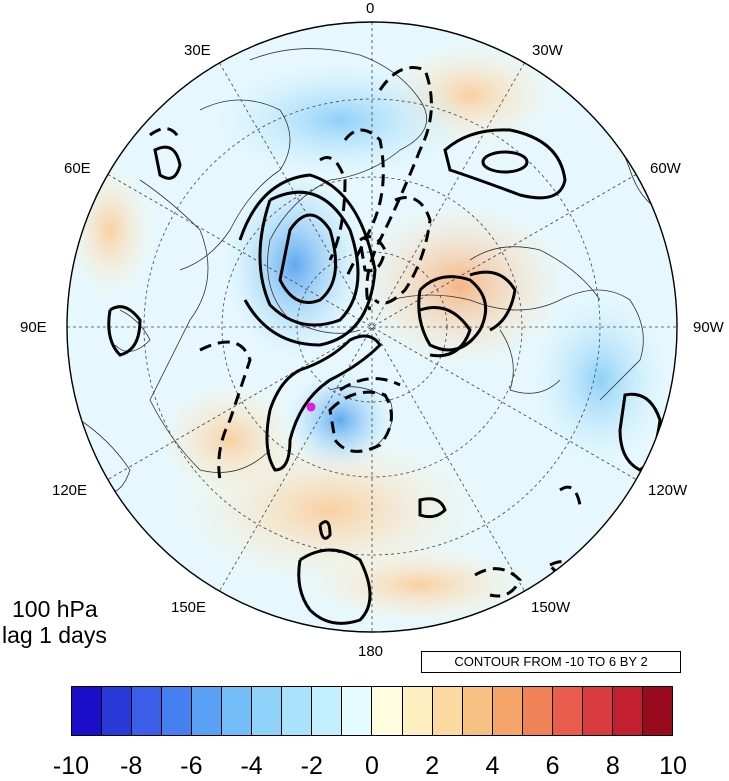 The height and width of the screenshot is (781, 729). I want to click on colorbar, so click(372, 711).